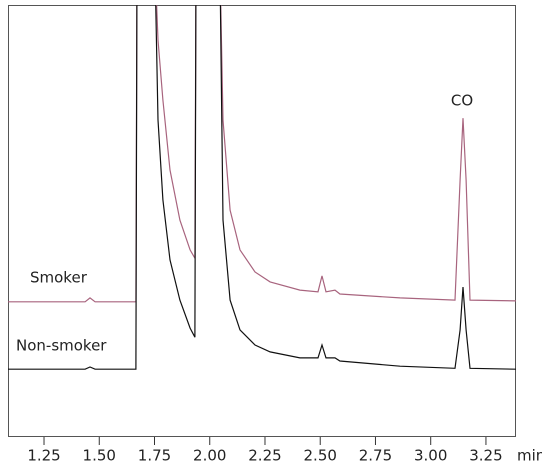 This screenshot has height=476, width=542. I want to click on x-axis-label: min, so click(529, 456).